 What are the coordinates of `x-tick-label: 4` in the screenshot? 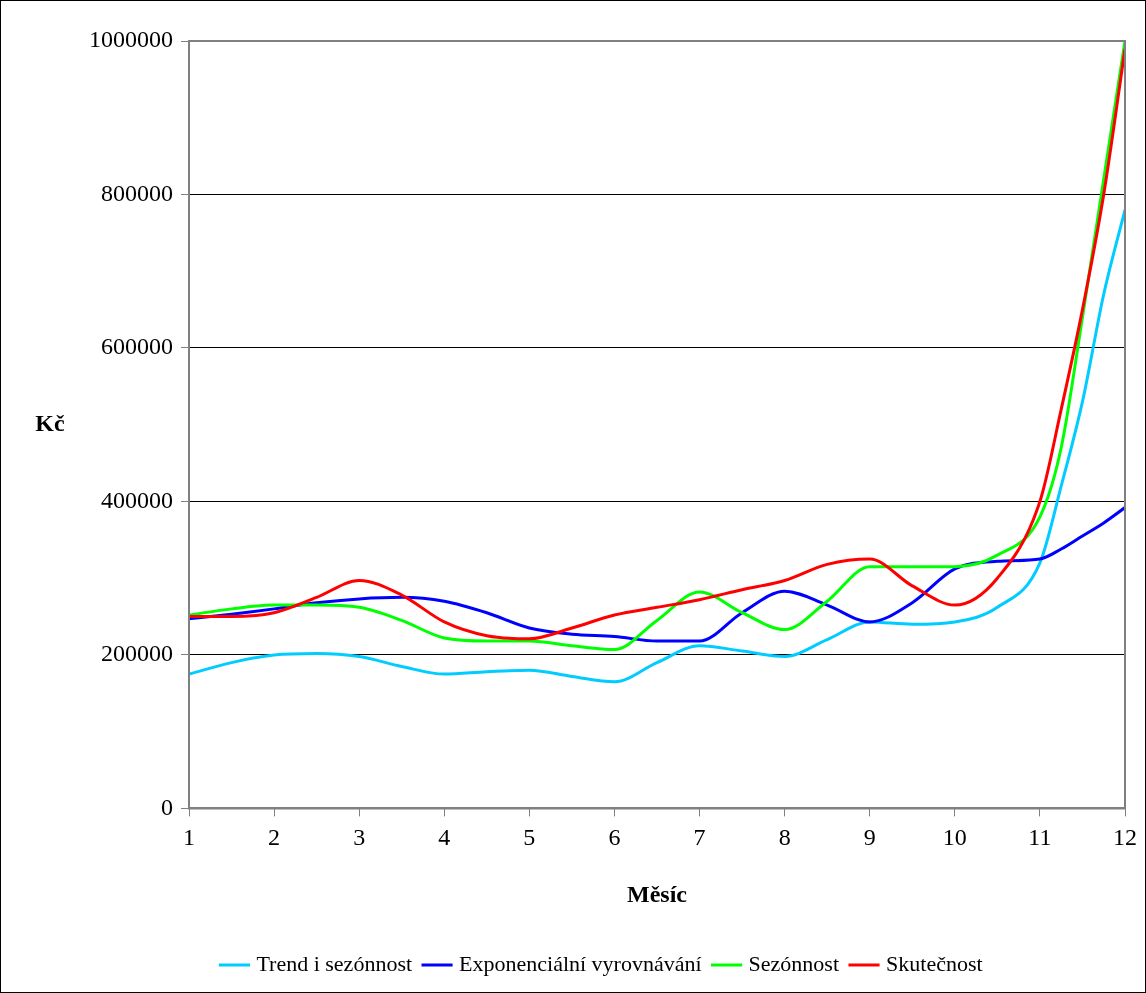 It's located at (444, 837).